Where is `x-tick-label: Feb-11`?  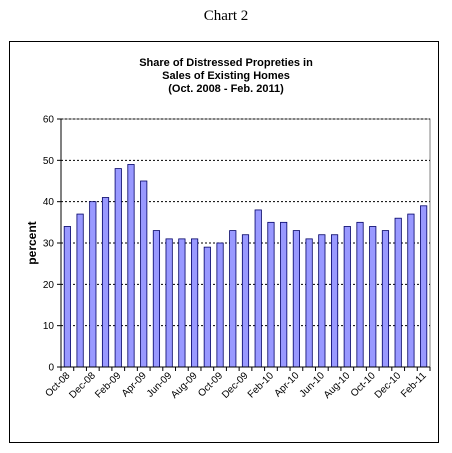
x-tick-label: Feb-11 is located at coordinates (414, 385).